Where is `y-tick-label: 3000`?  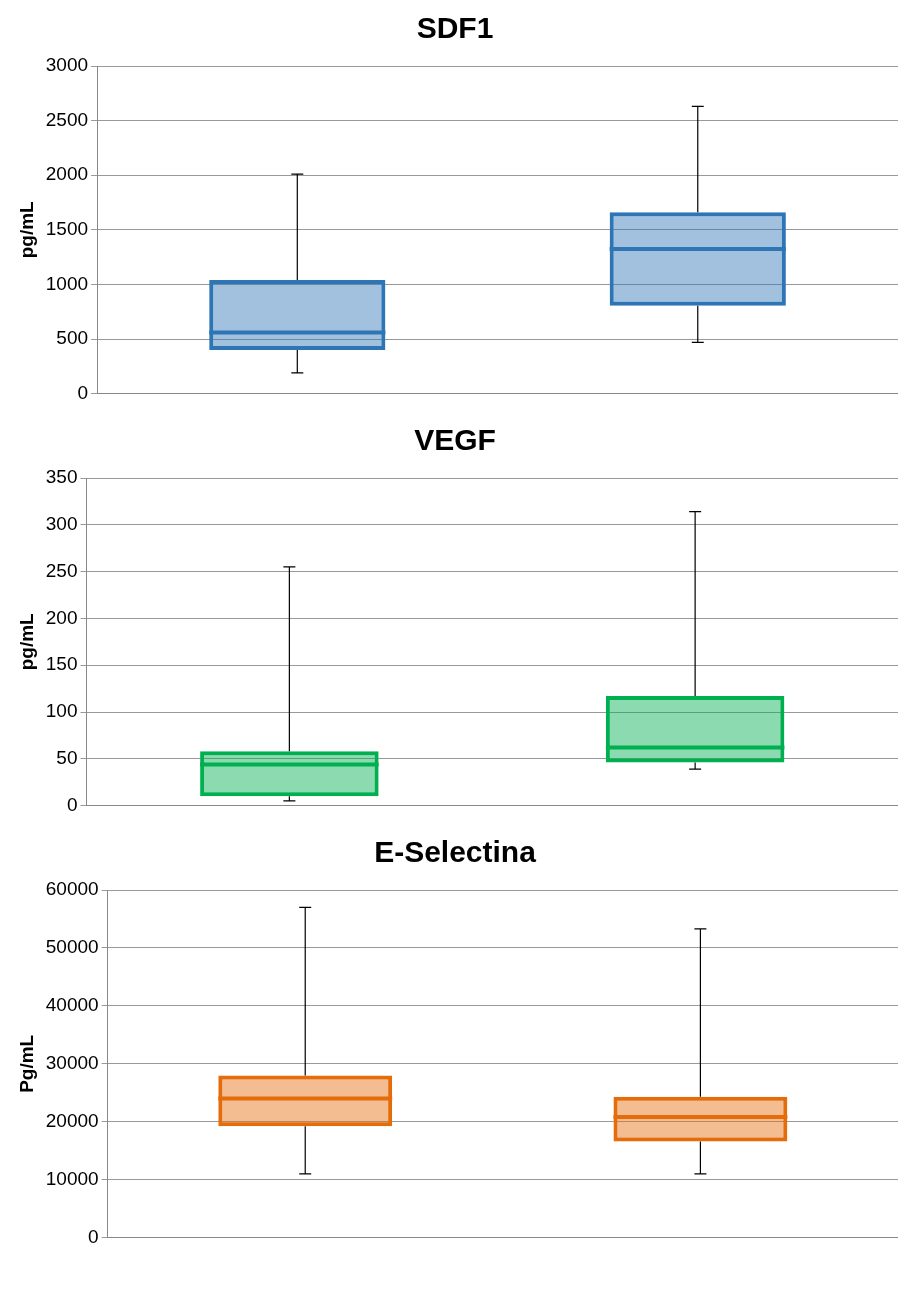 y-tick-label: 3000 is located at coordinates (67, 65).